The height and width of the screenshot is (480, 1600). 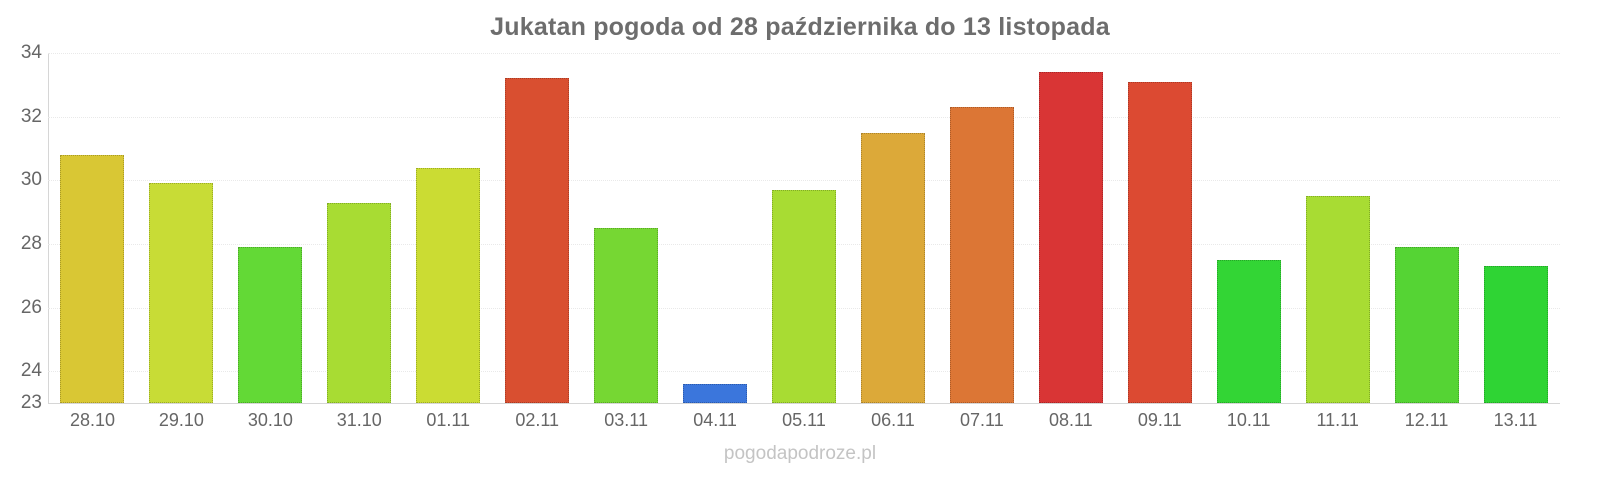 I want to click on x-axis-label-10.11: 10.11, so click(x=1248, y=420).